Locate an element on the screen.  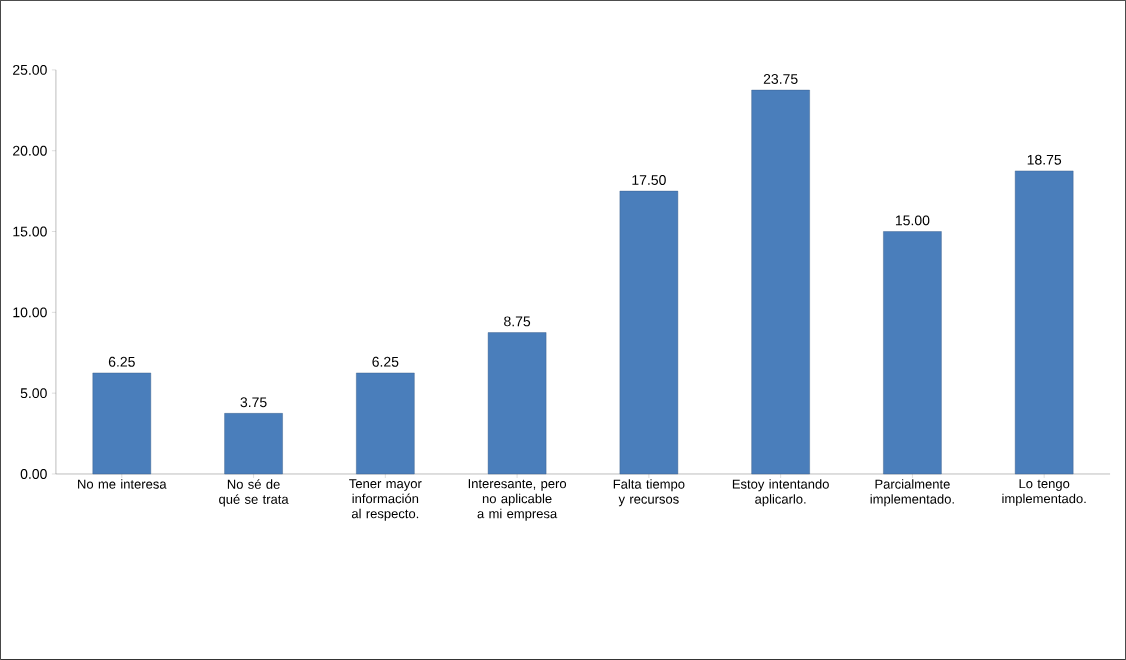
x-tick-label: Interesante, pero no aplicable a mi empresa is located at coordinates (517, 500).